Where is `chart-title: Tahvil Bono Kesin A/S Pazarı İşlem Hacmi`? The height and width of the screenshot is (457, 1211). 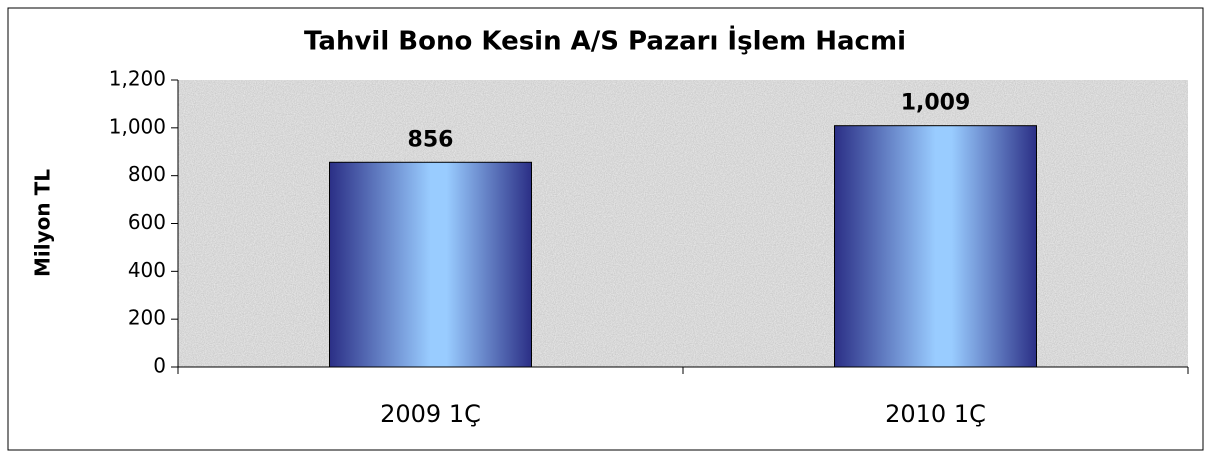 chart-title: Tahvil Bono Kesin A/S Pazarı İşlem Hacmi is located at coordinates (605, 41).